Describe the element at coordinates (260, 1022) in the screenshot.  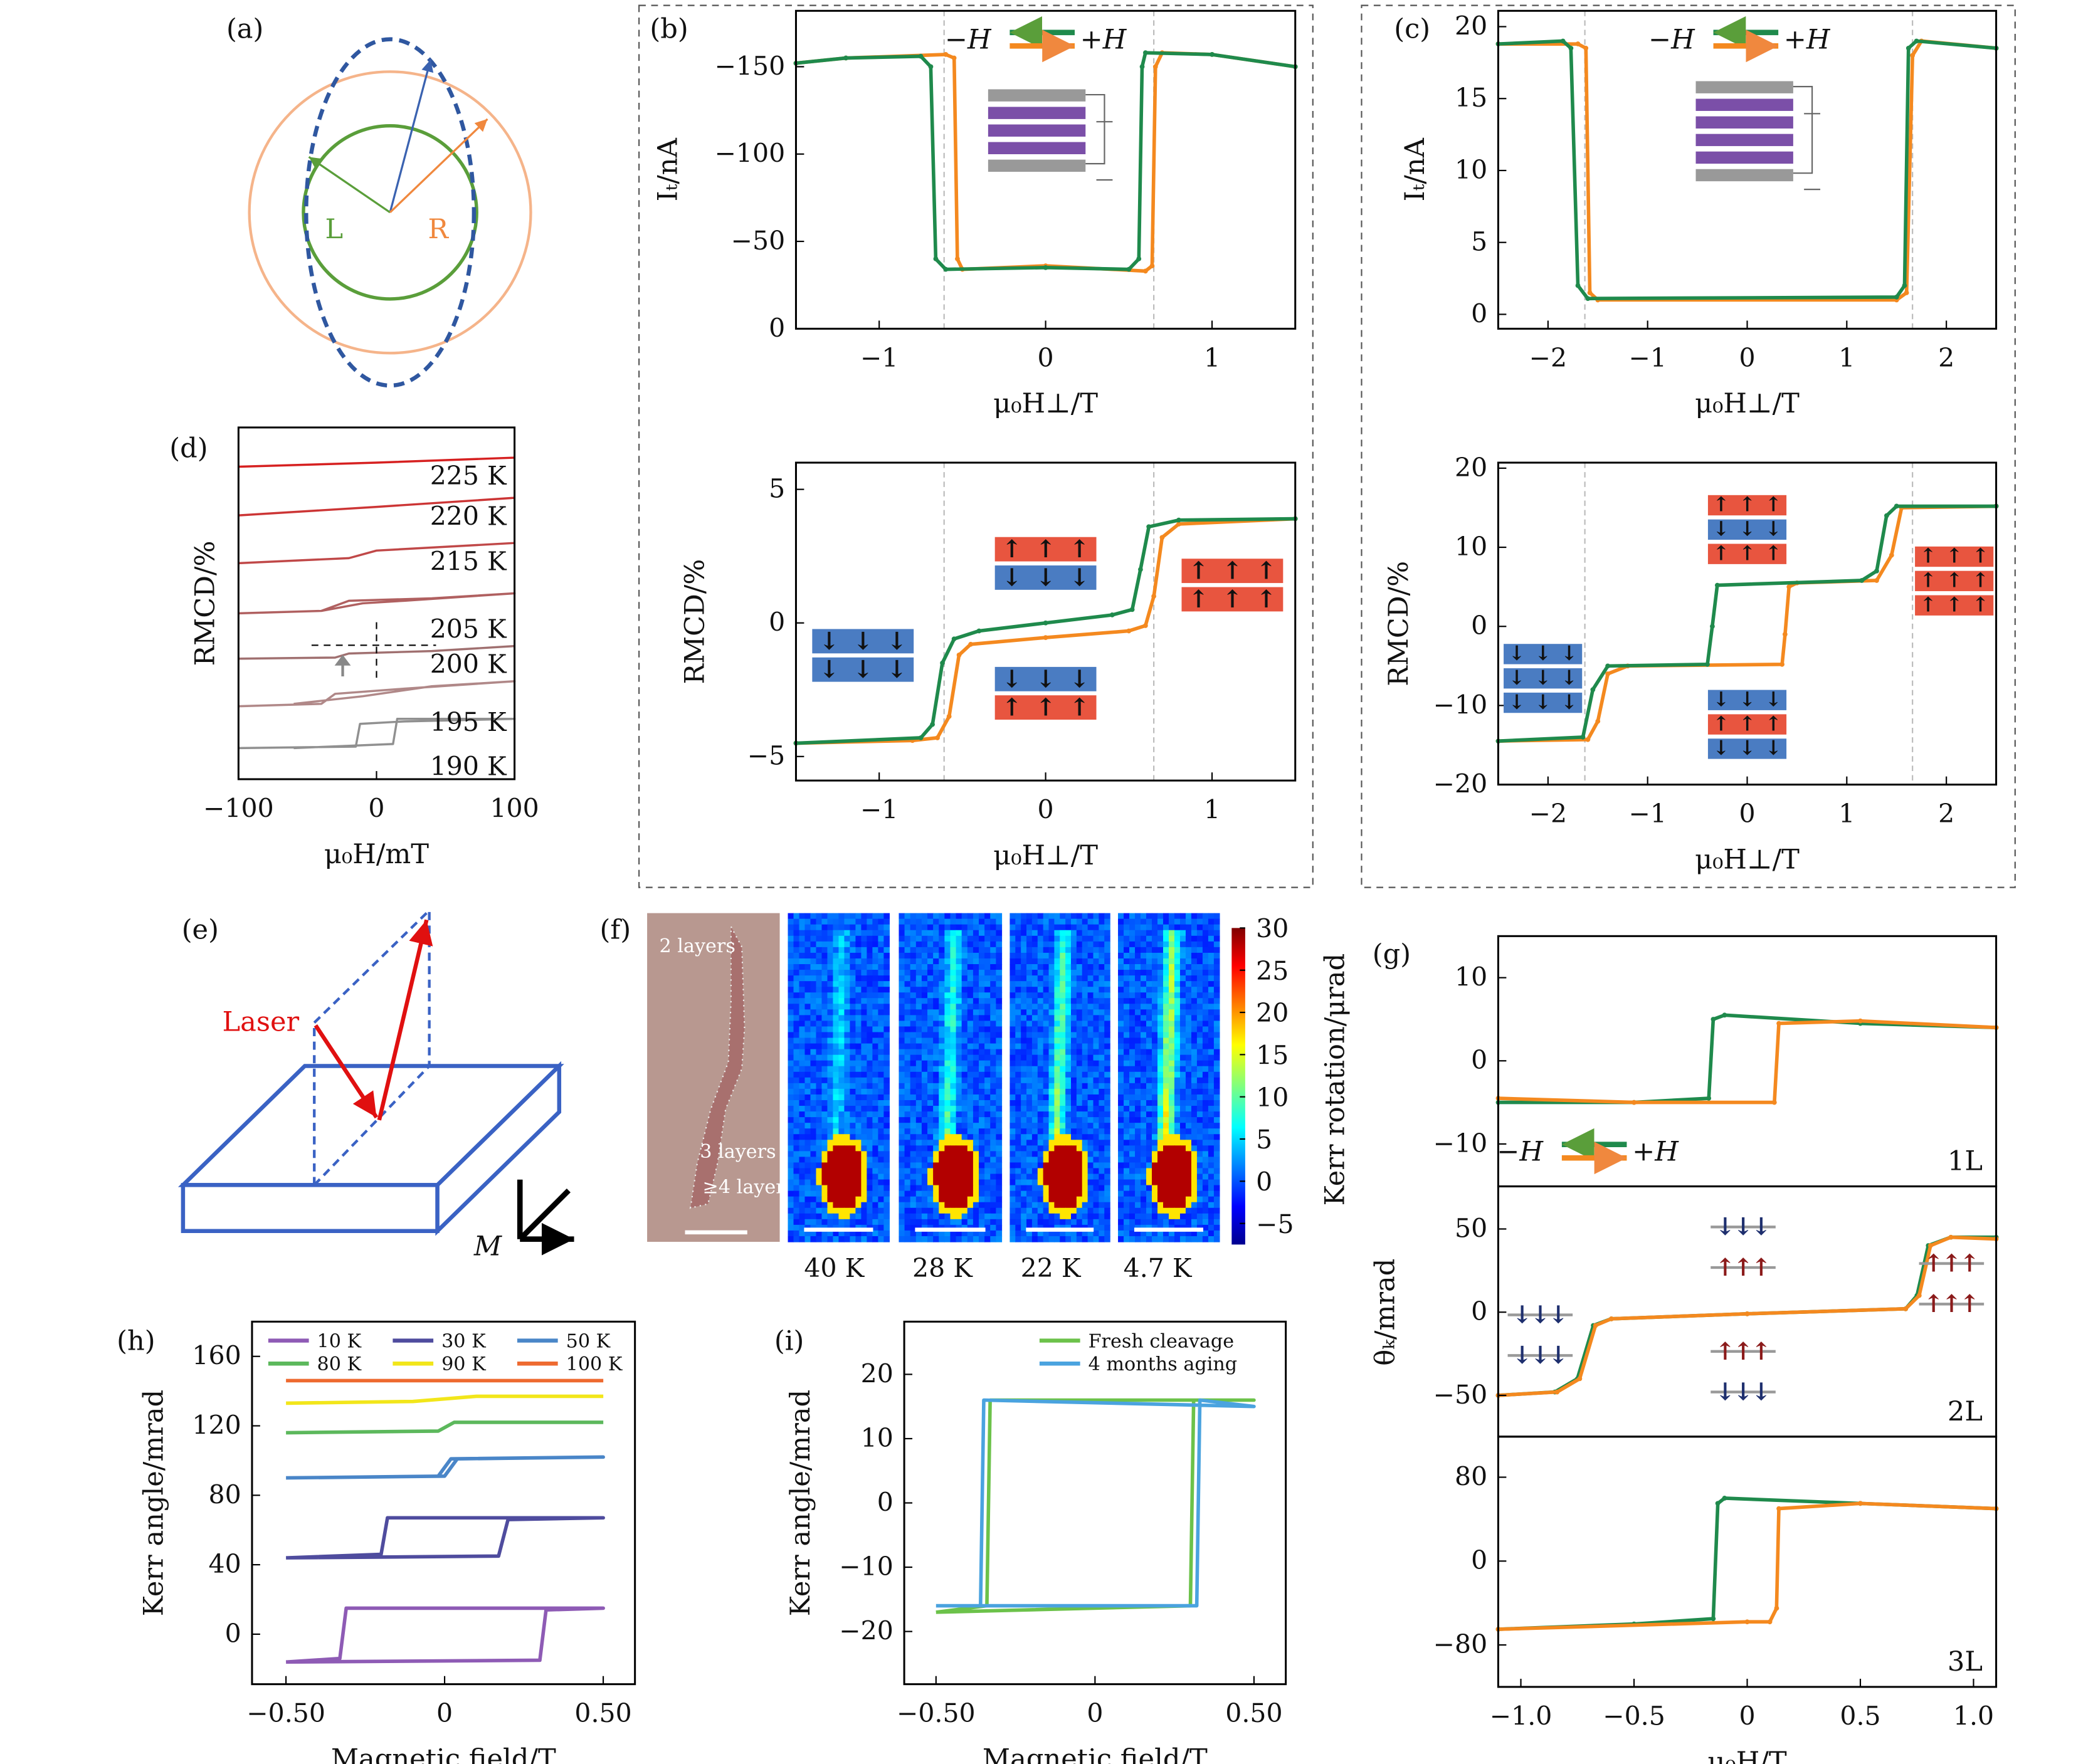
I see `laser-label: Laser` at that location.